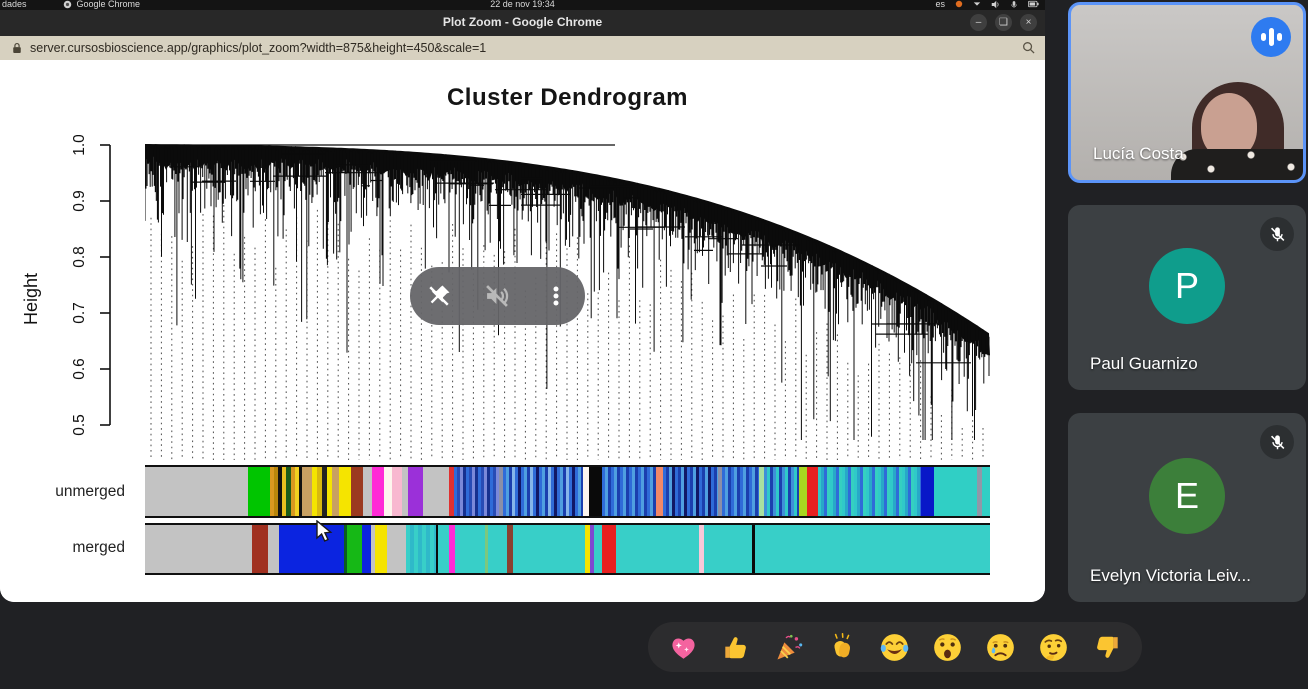 The height and width of the screenshot is (689, 1308). Describe the element at coordinates (1028, 22) in the screenshot. I see `close-button: ×` at that location.